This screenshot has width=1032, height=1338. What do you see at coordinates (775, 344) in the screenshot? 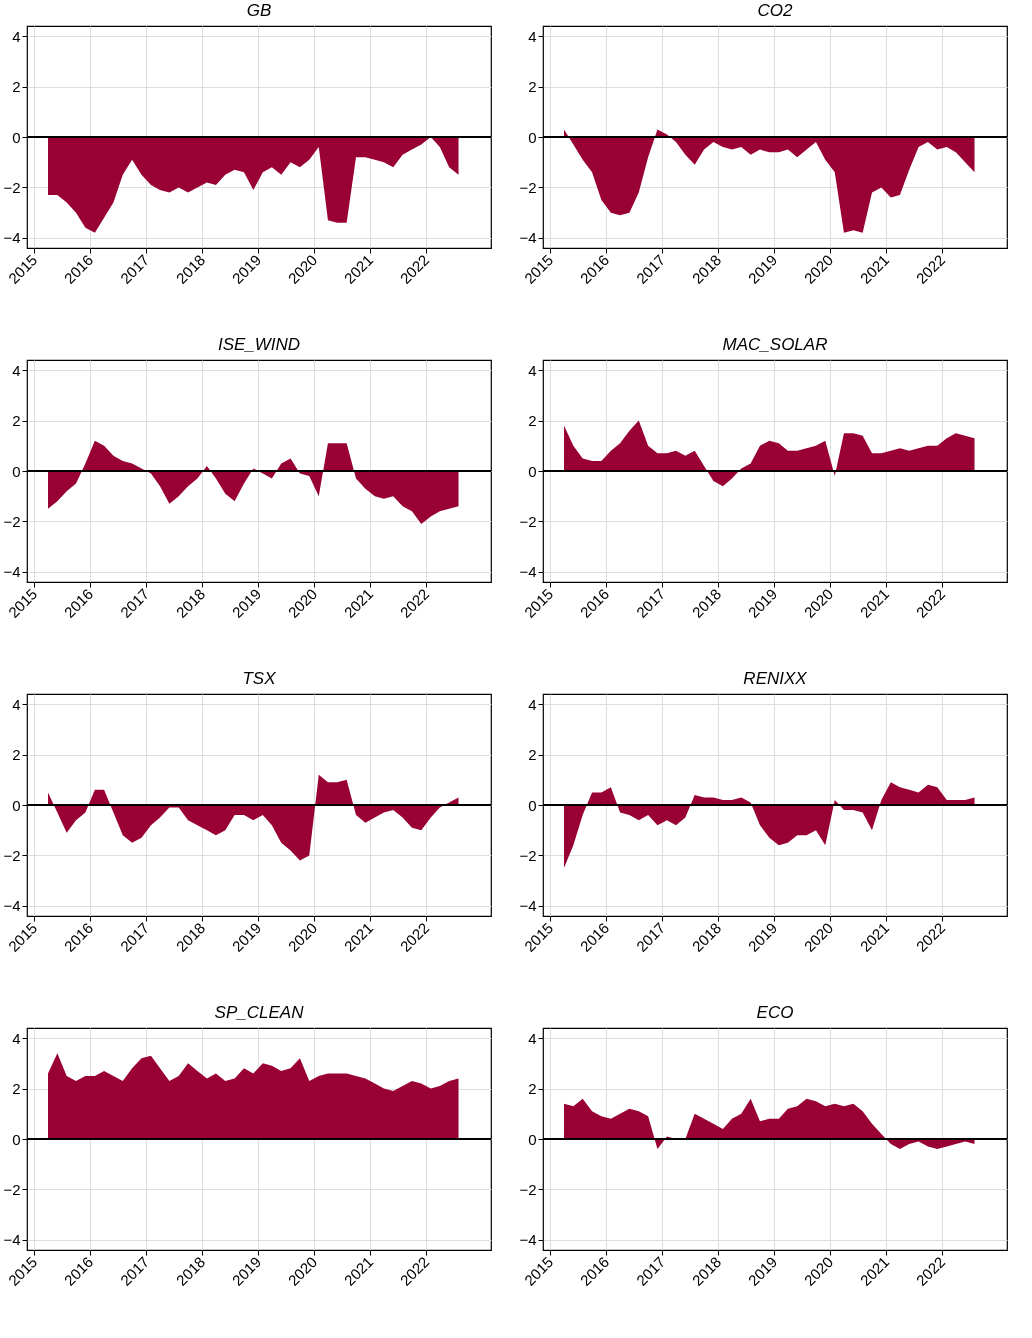
I see `chart-title: MAC_SOLAR` at bounding box center [775, 344].